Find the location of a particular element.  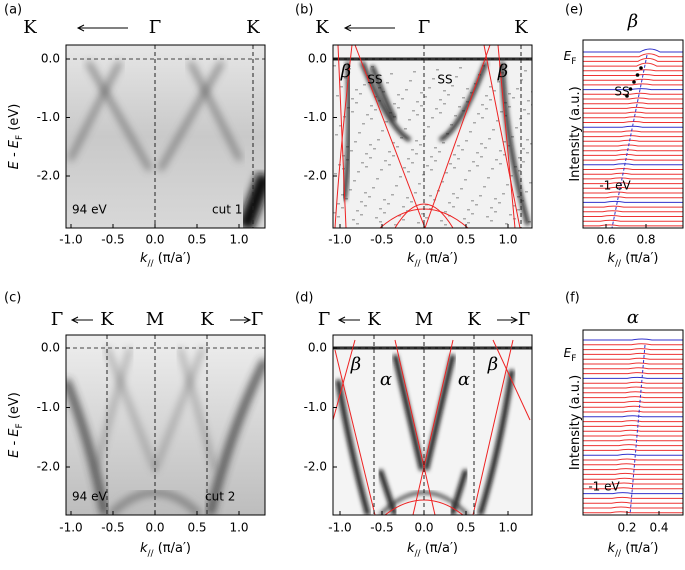

annotation: -1 eV is located at coordinates (604, 487).